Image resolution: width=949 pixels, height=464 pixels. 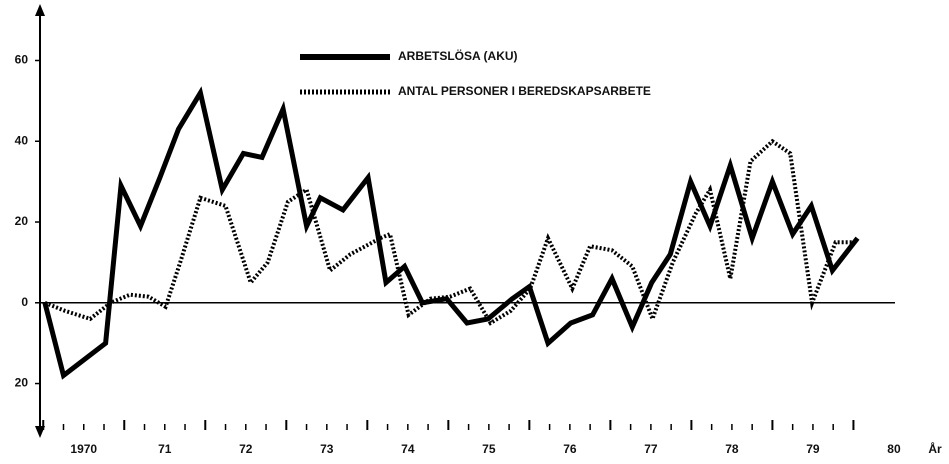 I want to click on legend-label: ANTAL PERSONER I BEREDSKAPSARBETE, so click(x=524, y=91).